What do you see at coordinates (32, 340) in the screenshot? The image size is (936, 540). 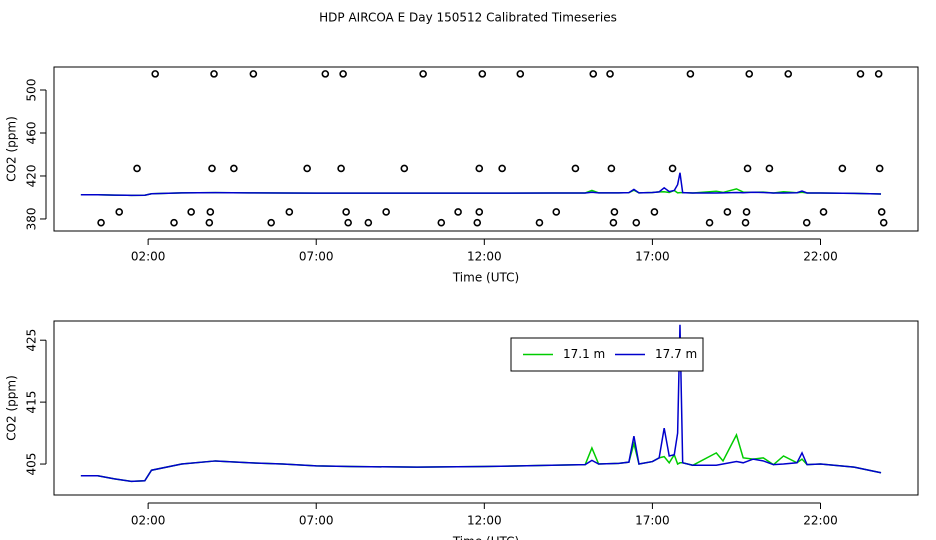 I see `y-tick-label: 425` at bounding box center [32, 340].